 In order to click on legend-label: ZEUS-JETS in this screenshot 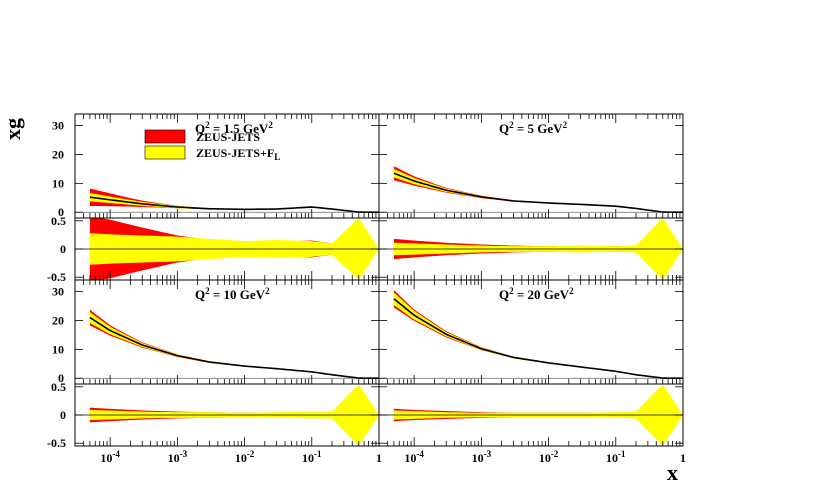, I will do `click(228, 137)`.